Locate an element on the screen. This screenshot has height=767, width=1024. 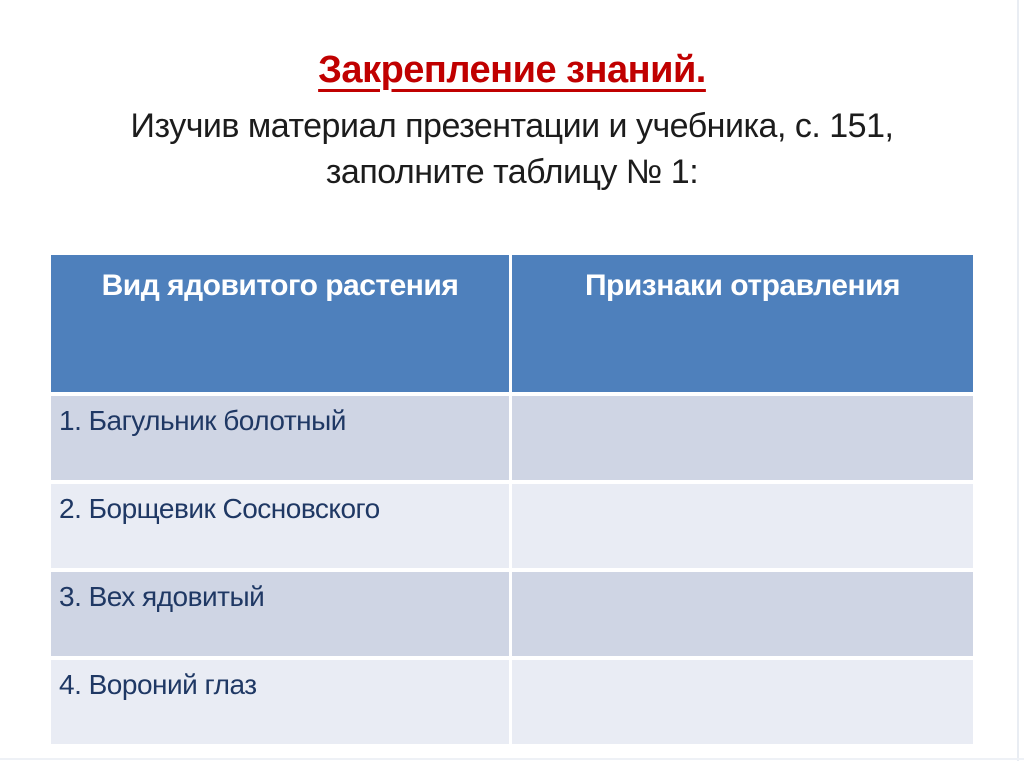
slide-title: Закрепление знаний. is located at coordinates (512, 70).